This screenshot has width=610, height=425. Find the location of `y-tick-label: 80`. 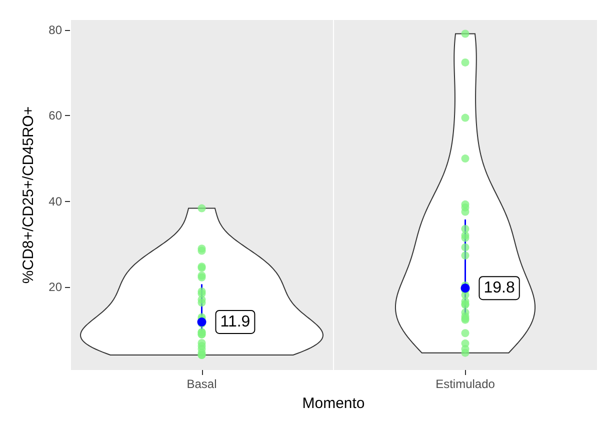

y-tick-label: 80 is located at coordinates (55, 29).